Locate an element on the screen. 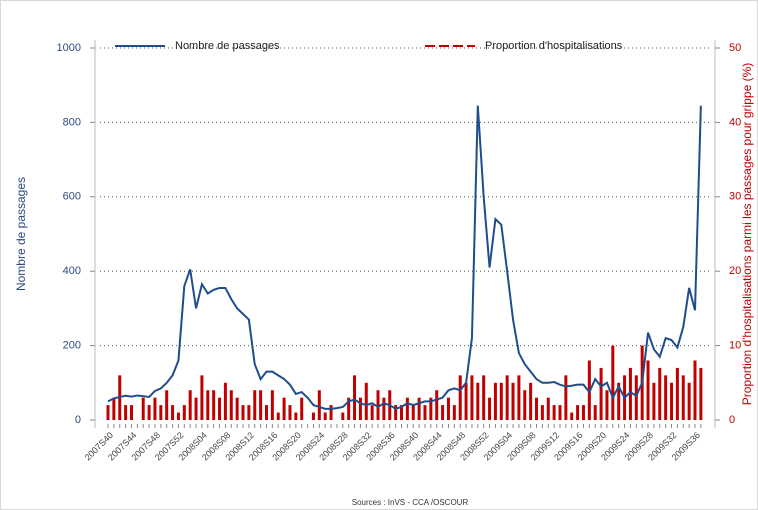  source: Sources : InVS - CCA /OSCOUR is located at coordinates (410, 502).